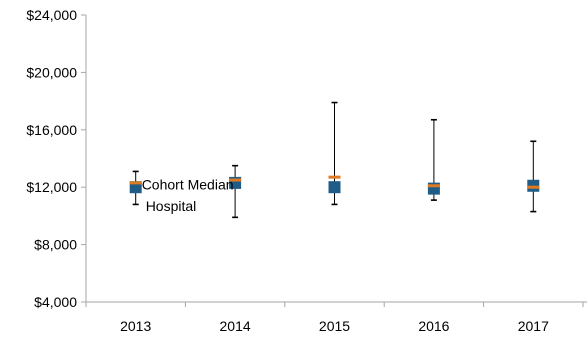 Image resolution: width=587 pixels, height=344 pixels. What do you see at coordinates (533, 326) in the screenshot?
I see `x-tick-label: 2017` at bounding box center [533, 326].